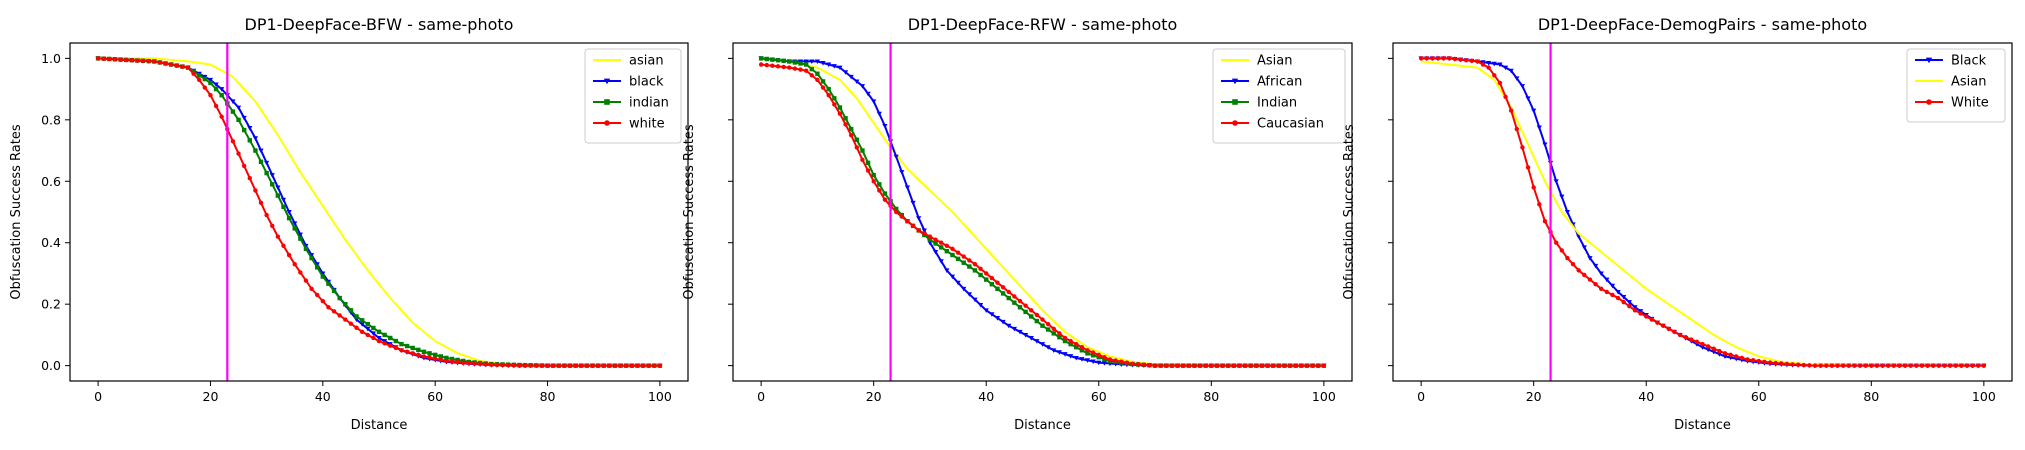  I want to click on x-tick-label: 80, so click(1211, 396).